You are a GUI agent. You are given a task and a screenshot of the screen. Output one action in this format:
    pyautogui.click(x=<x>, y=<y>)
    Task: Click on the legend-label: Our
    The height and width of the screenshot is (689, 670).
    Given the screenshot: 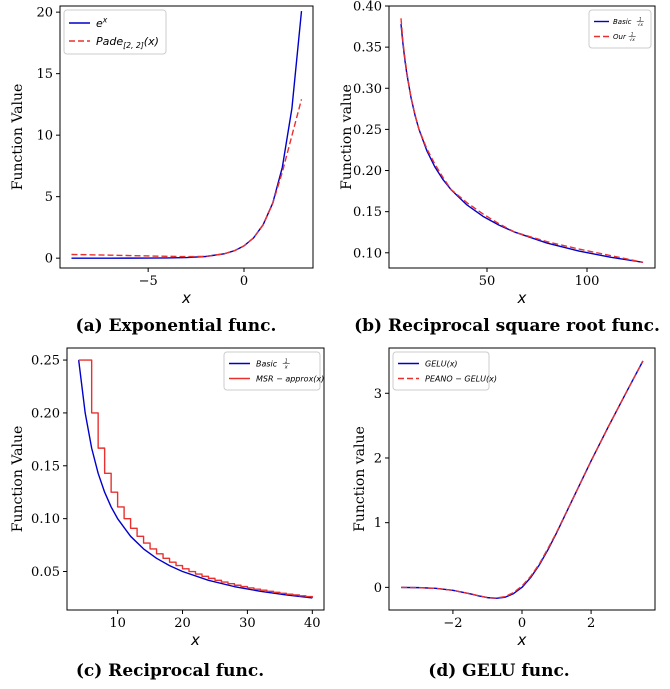 What is the action you would take?
    pyautogui.click(x=620, y=37)
    